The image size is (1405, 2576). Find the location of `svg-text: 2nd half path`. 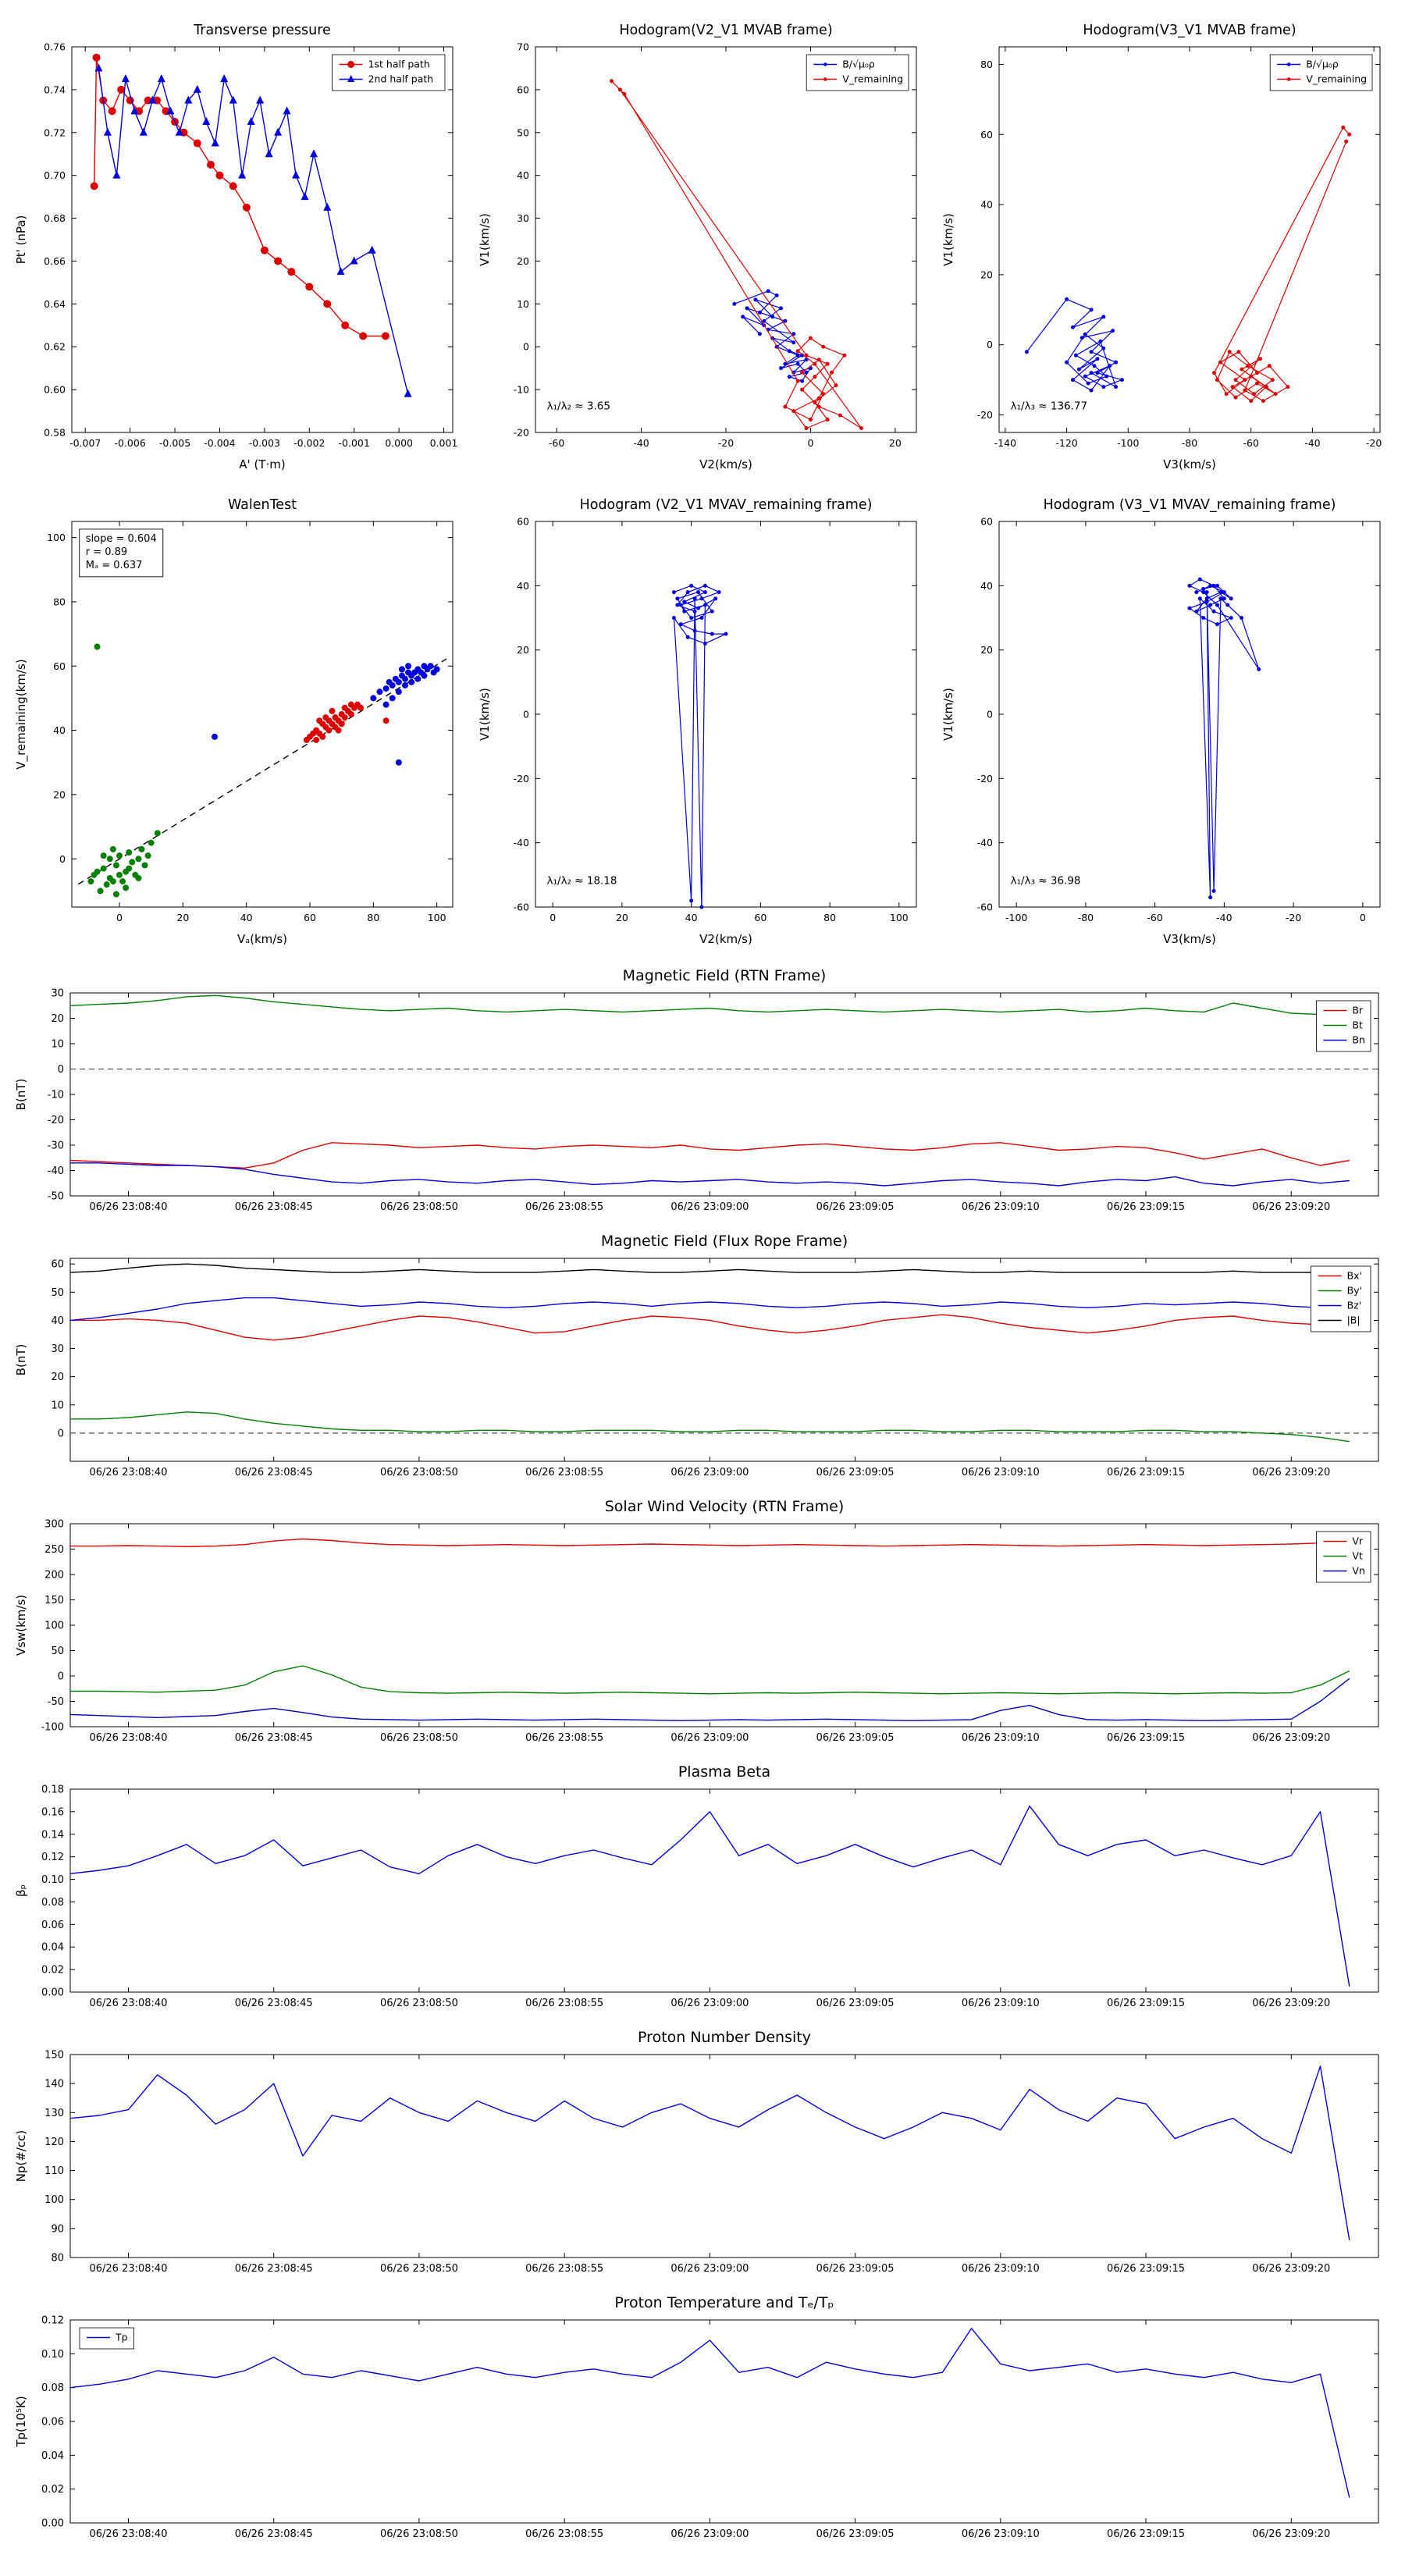

svg-text: 2nd half path is located at coordinates (401, 79).